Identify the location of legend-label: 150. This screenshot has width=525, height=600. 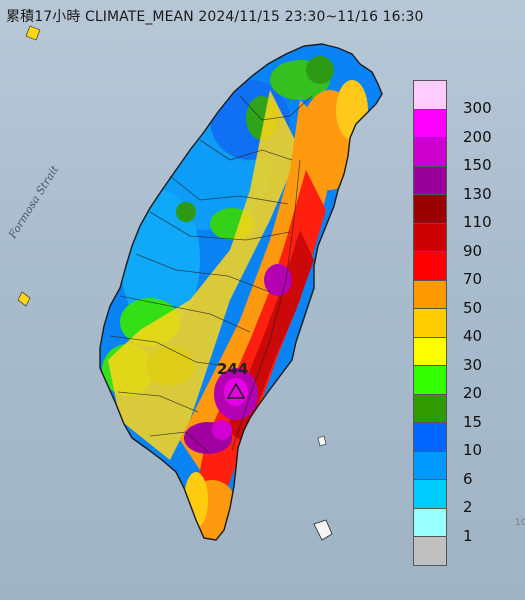
(477, 165).